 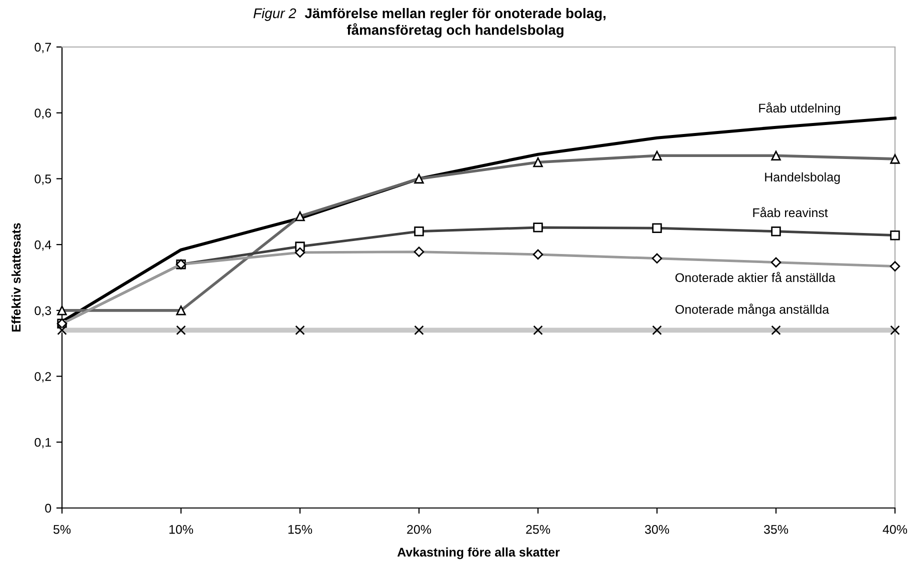 I want to click on chart-title: Jämförelse mellan regler för onoterade bolag, fåmansföretag och handelsbolag, so click(x=455, y=23).